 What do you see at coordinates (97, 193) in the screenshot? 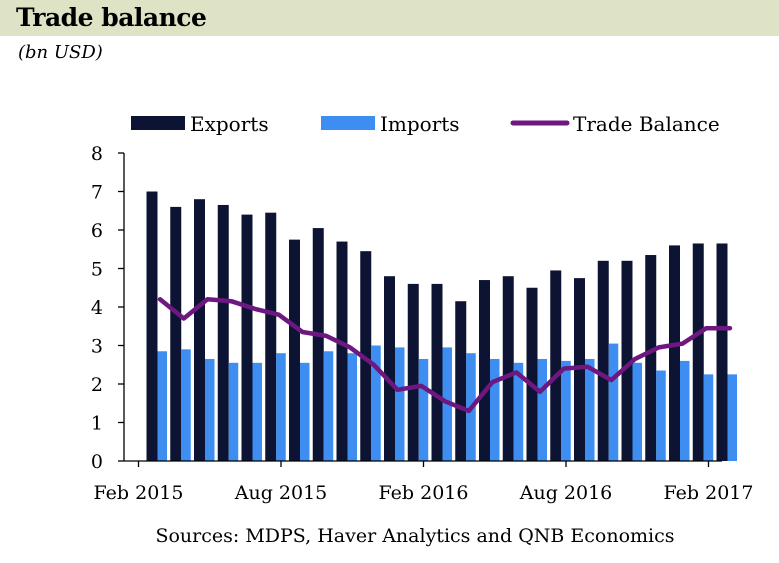
I see `y-tick-label: 7` at bounding box center [97, 193].